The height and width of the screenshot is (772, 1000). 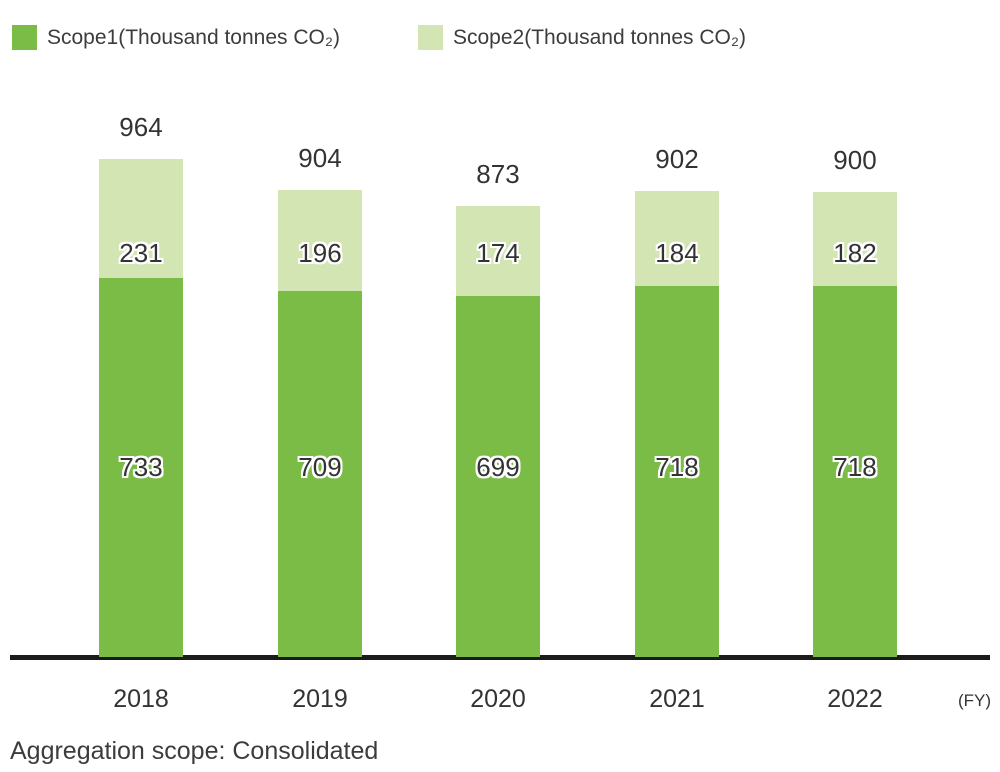 I want to click on scope1-value-label-2018: 733, so click(x=141, y=467).